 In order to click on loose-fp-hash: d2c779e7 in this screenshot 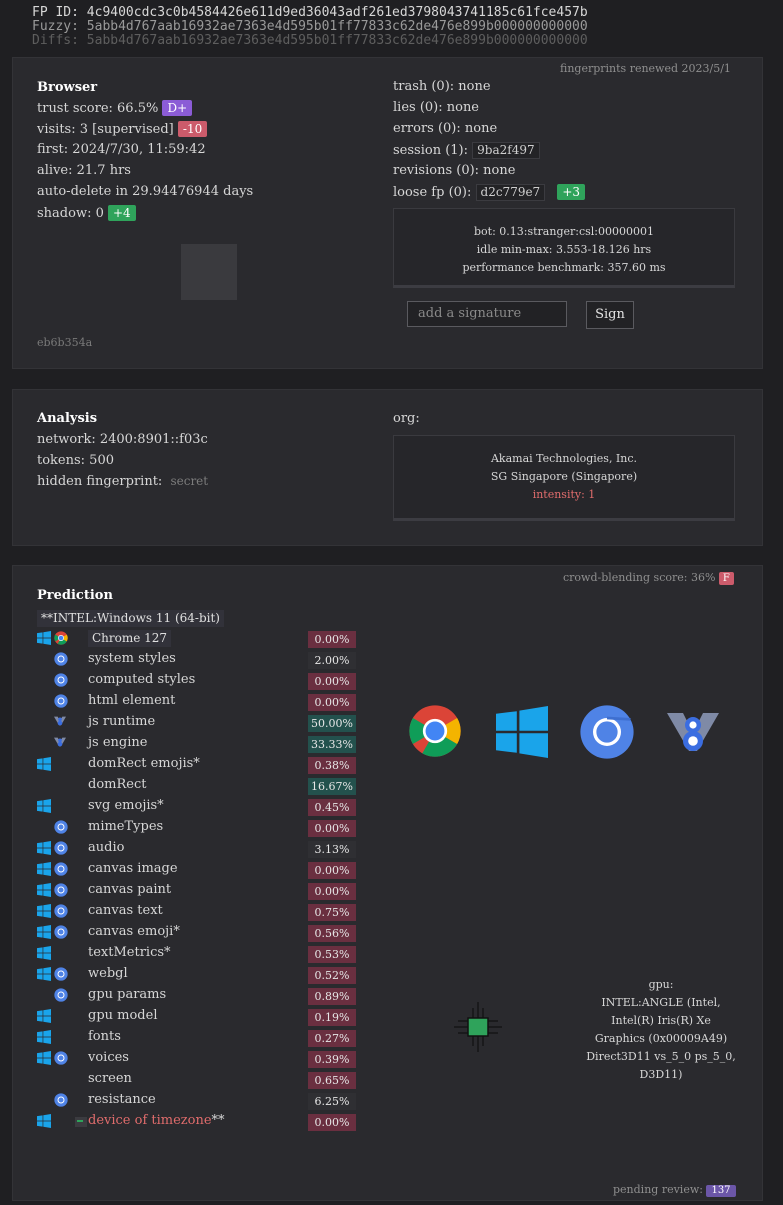, I will do `click(510, 192)`.